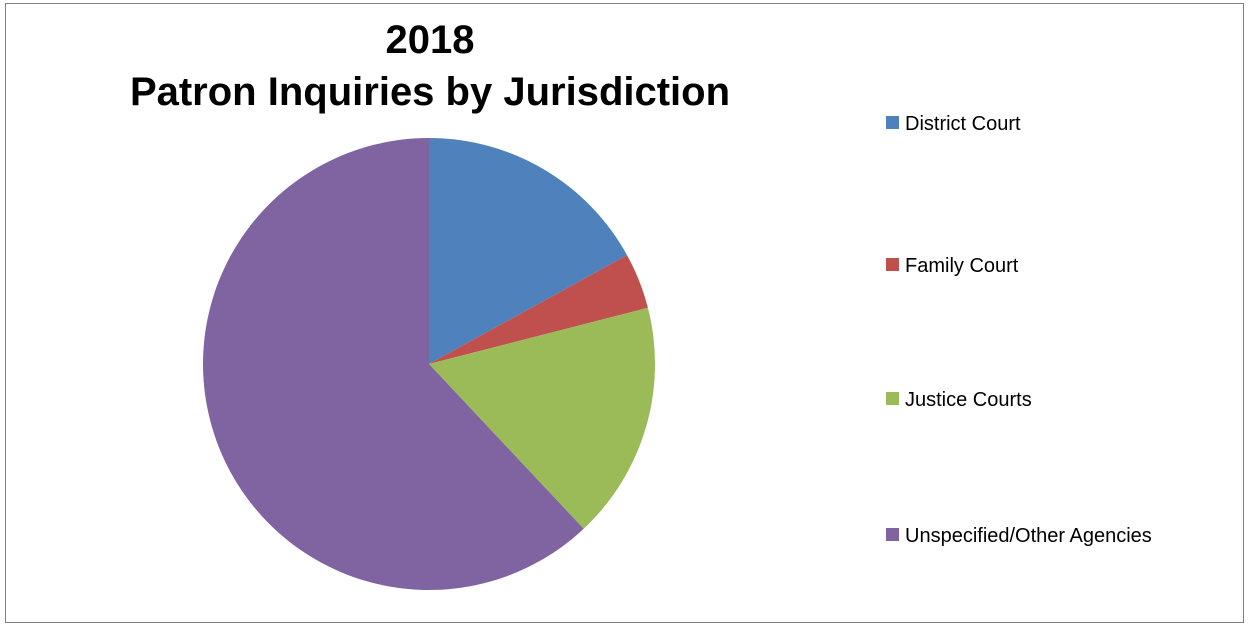 The width and height of the screenshot is (1250, 628). Describe the element at coordinates (430, 92) in the screenshot. I see `chart-title-line-2: Patron Inquiries by Jurisdiction` at that location.